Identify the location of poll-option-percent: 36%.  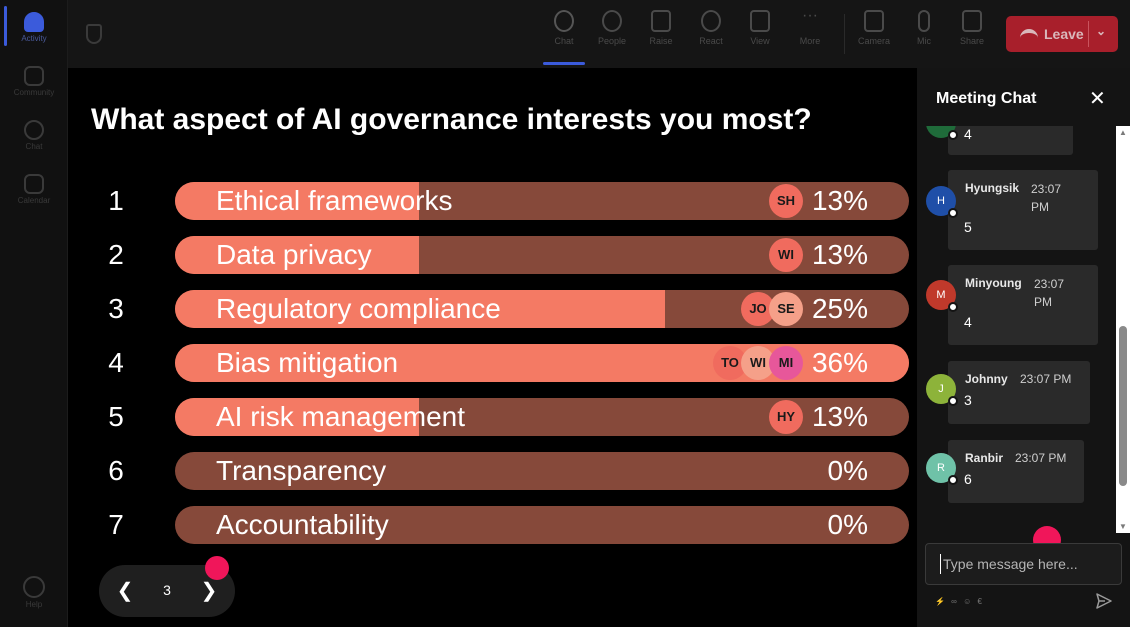
(839, 362).